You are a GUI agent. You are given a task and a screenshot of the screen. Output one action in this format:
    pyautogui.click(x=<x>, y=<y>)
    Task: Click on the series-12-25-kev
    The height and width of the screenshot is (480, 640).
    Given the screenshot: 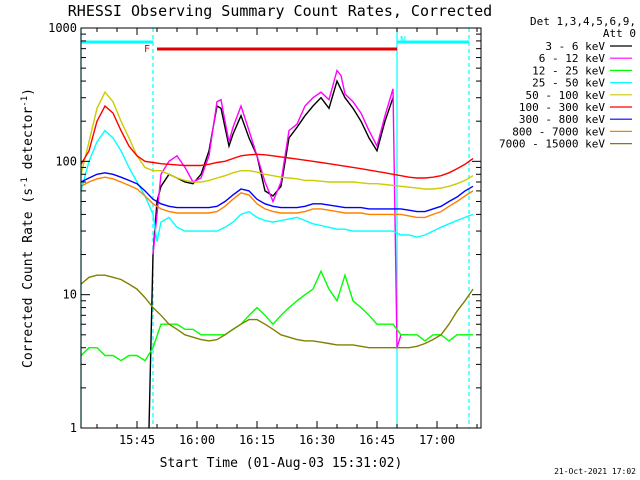 What is the action you would take?
    pyautogui.click(x=276, y=315)
    